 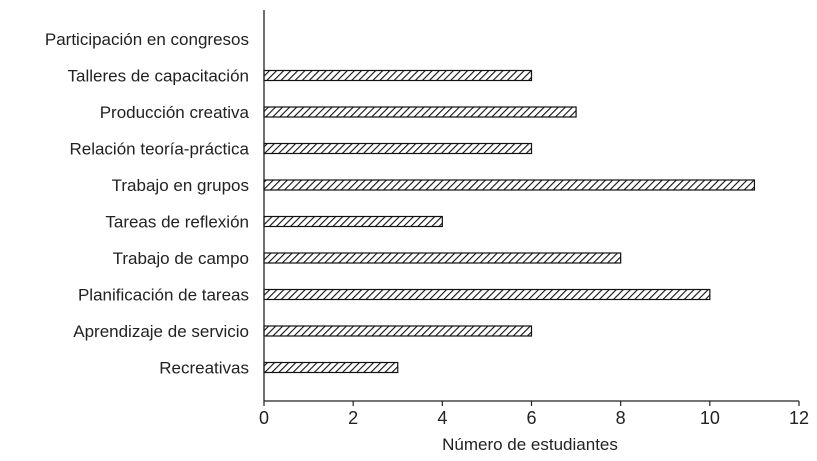 What do you see at coordinates (161, 331) in the screenshot?
I see `category-label: Aprendizaje de servicio` at bounding box center [161, 331].